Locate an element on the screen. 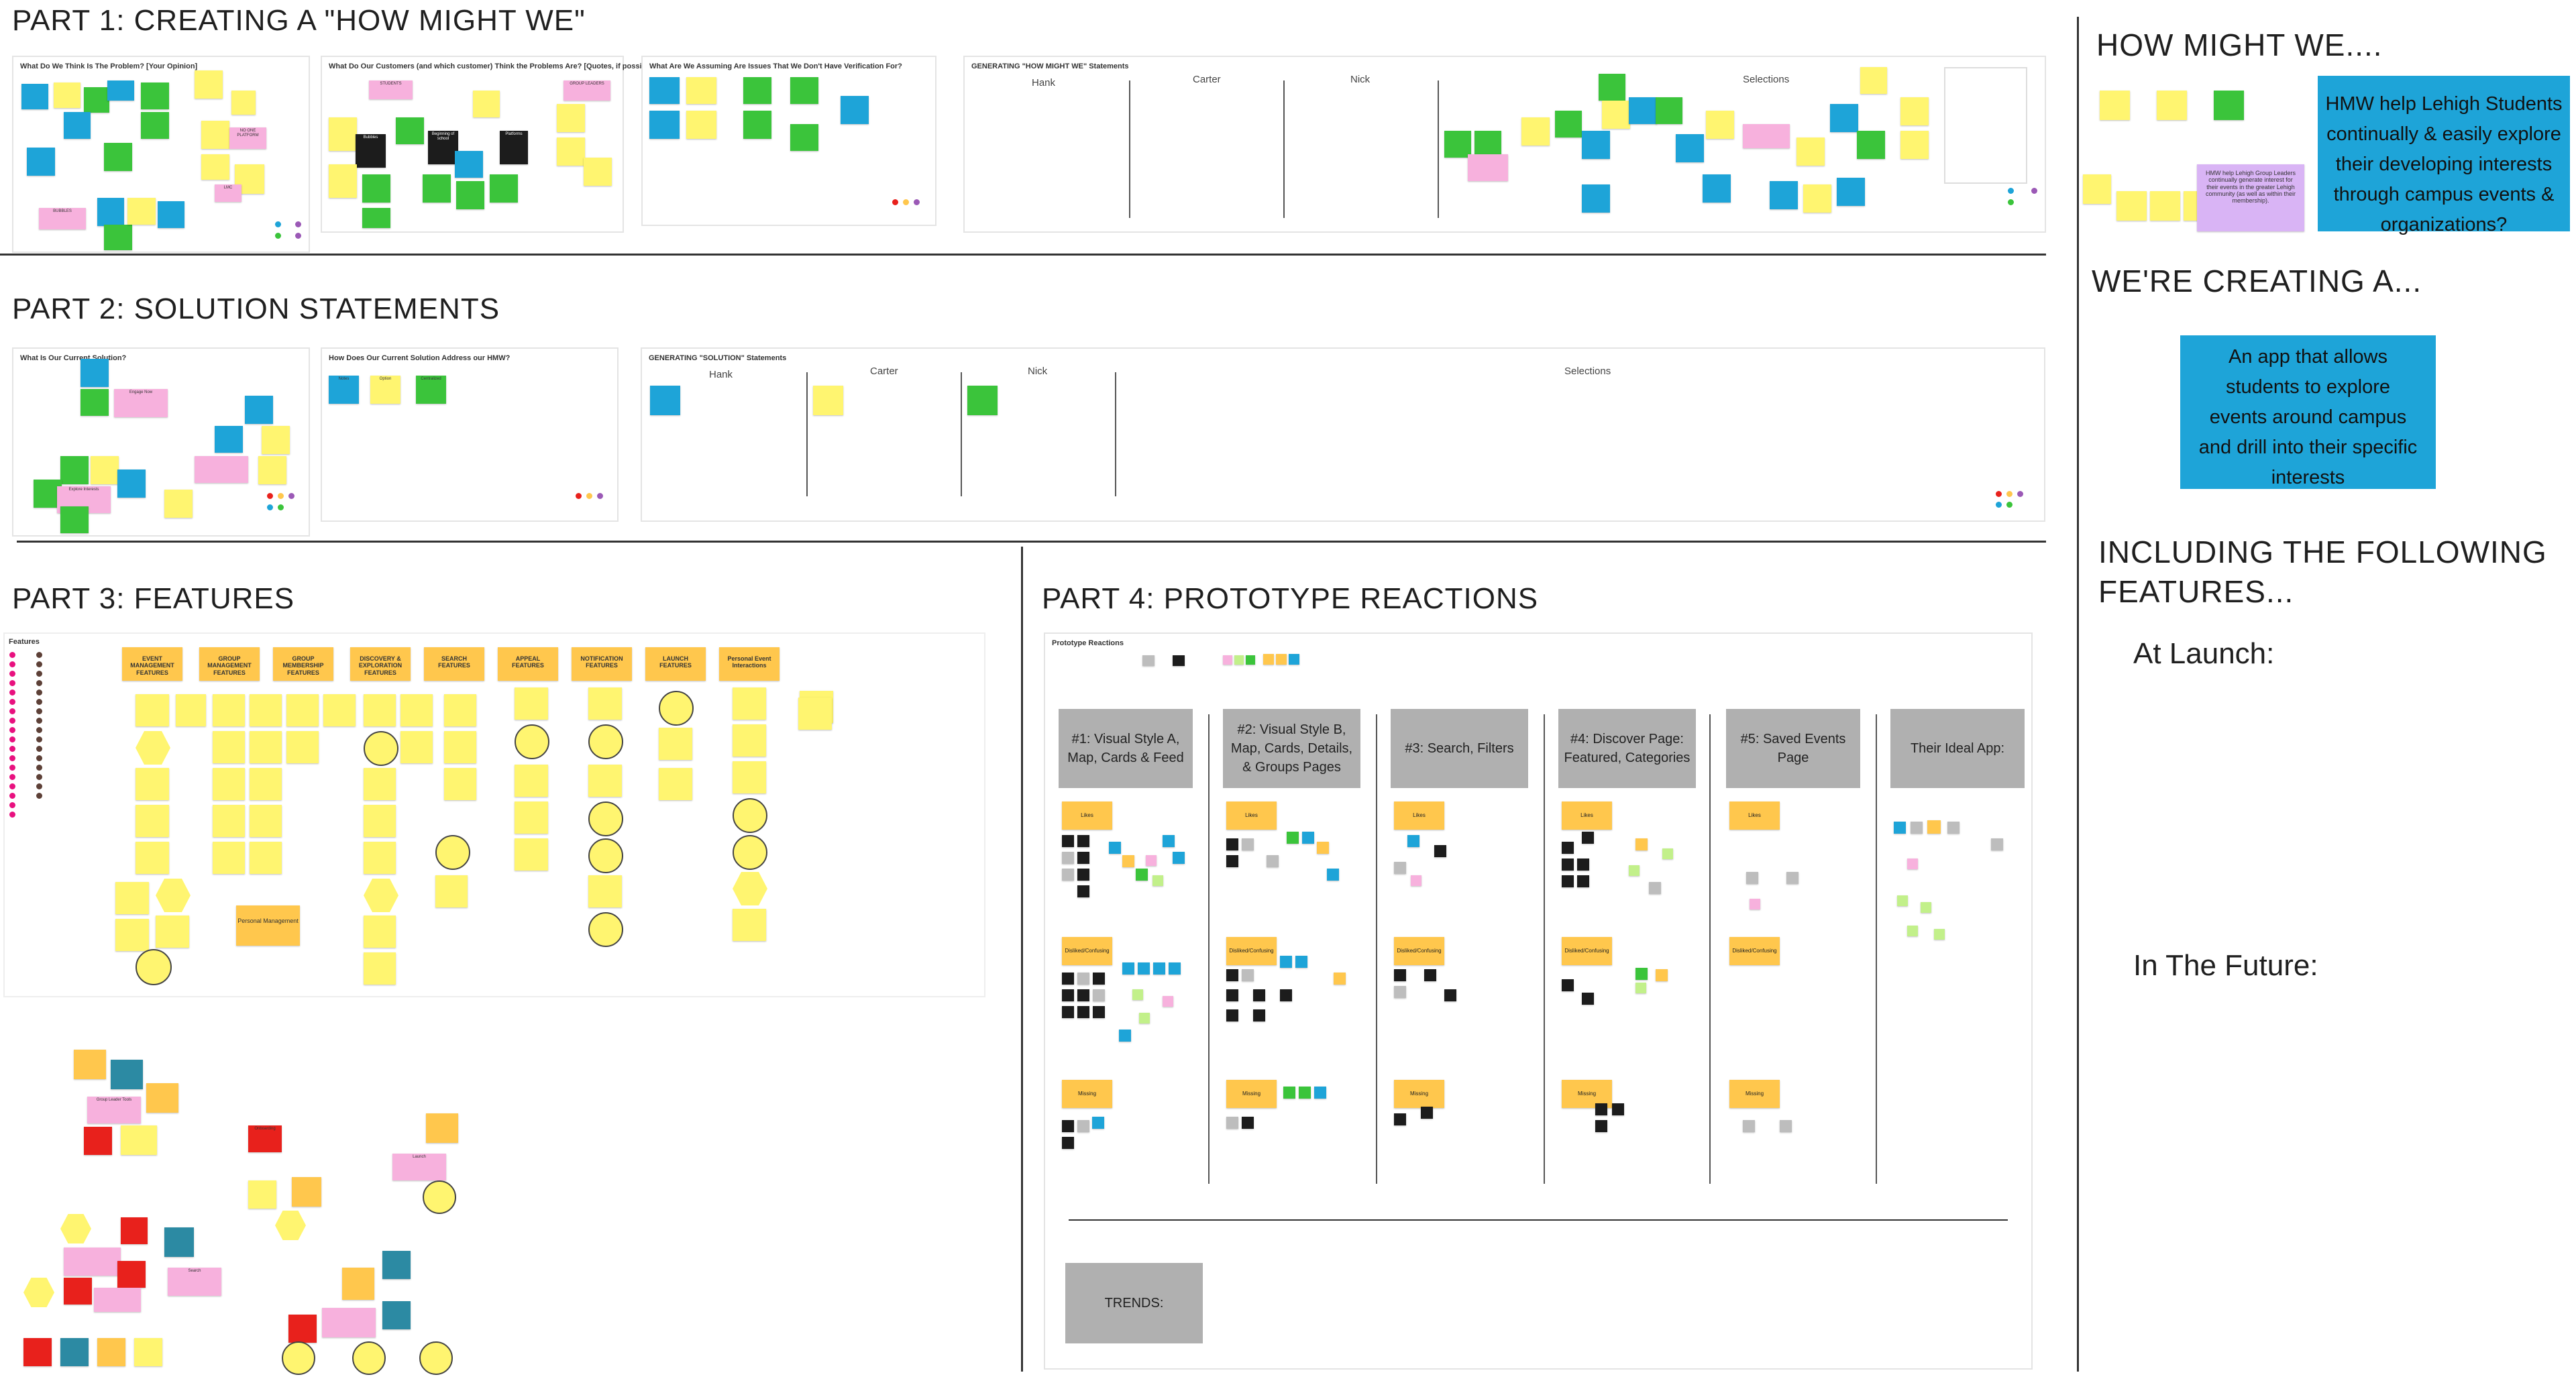 Image resolution: width=2576 pixels, height=1385 pixels. prototype-column-4: #4: Discover Page: Featured, Categories is located at coordinates (1627, 749).